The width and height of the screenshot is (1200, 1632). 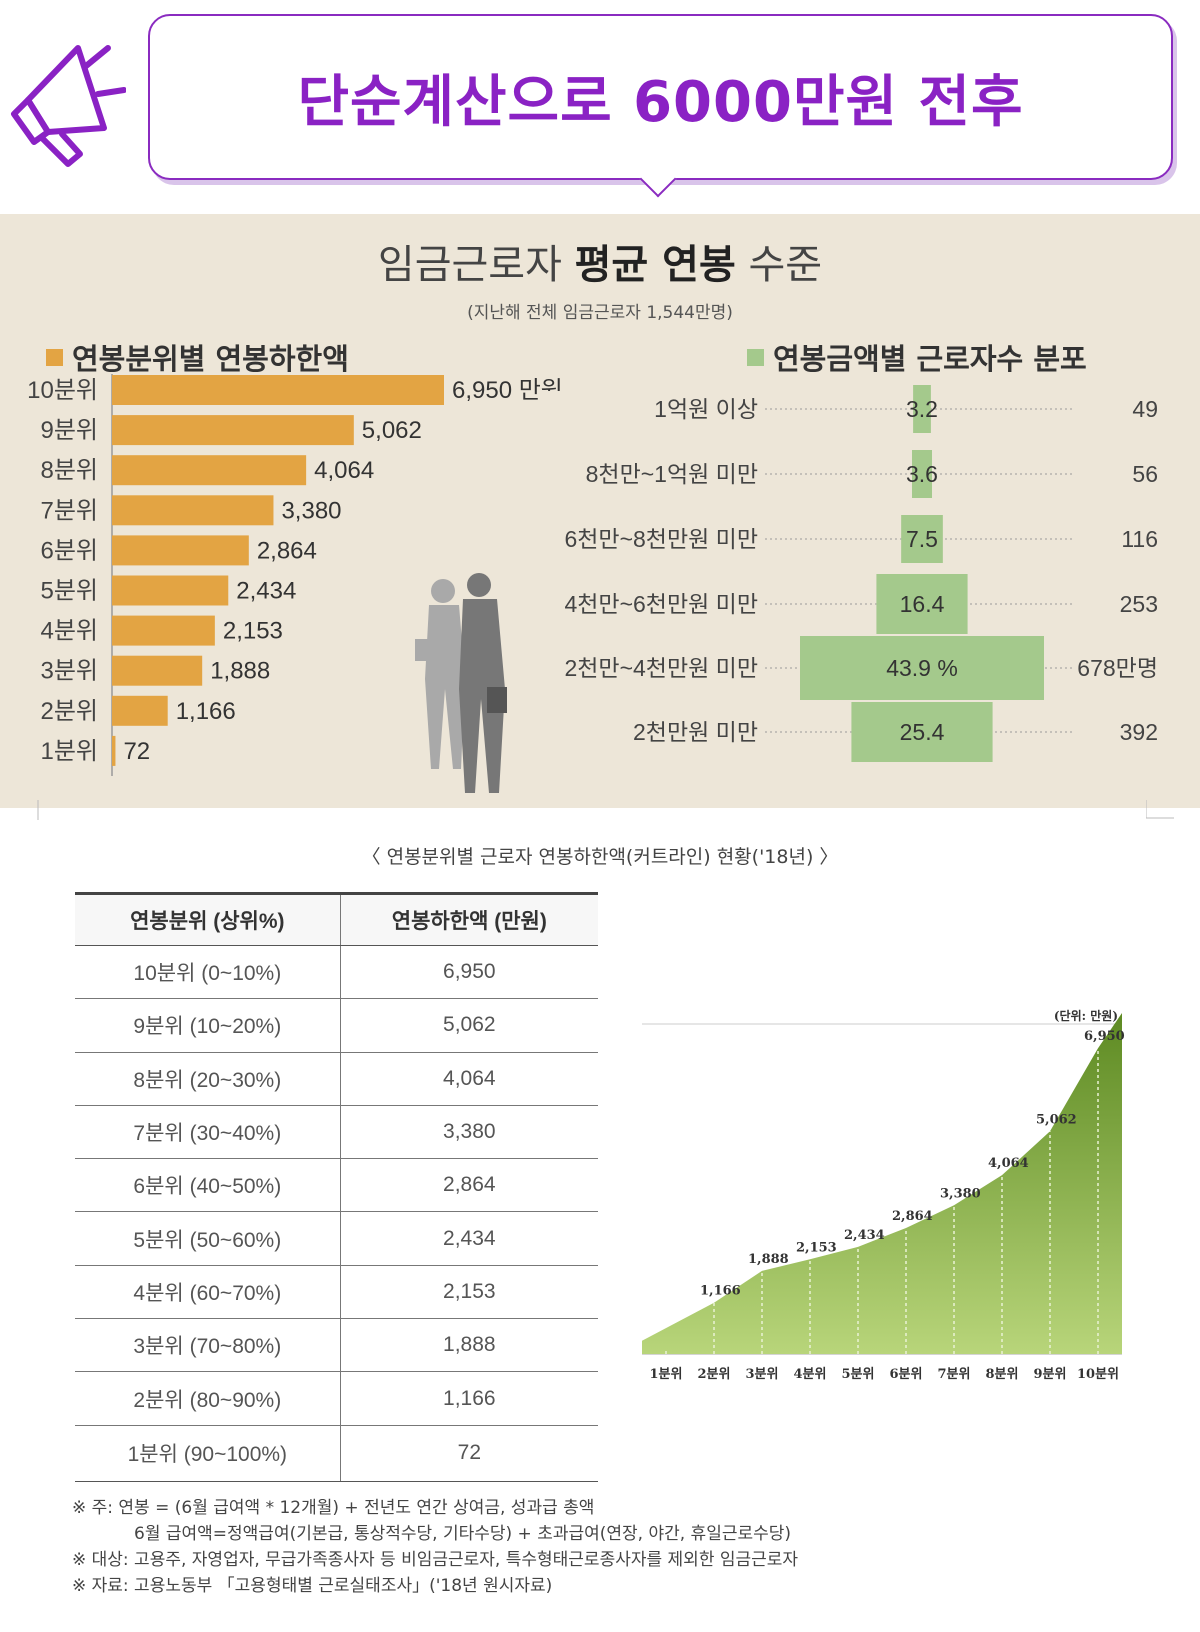 I want to click on bar-value-label: 2,153, so click(x=253, y=631).